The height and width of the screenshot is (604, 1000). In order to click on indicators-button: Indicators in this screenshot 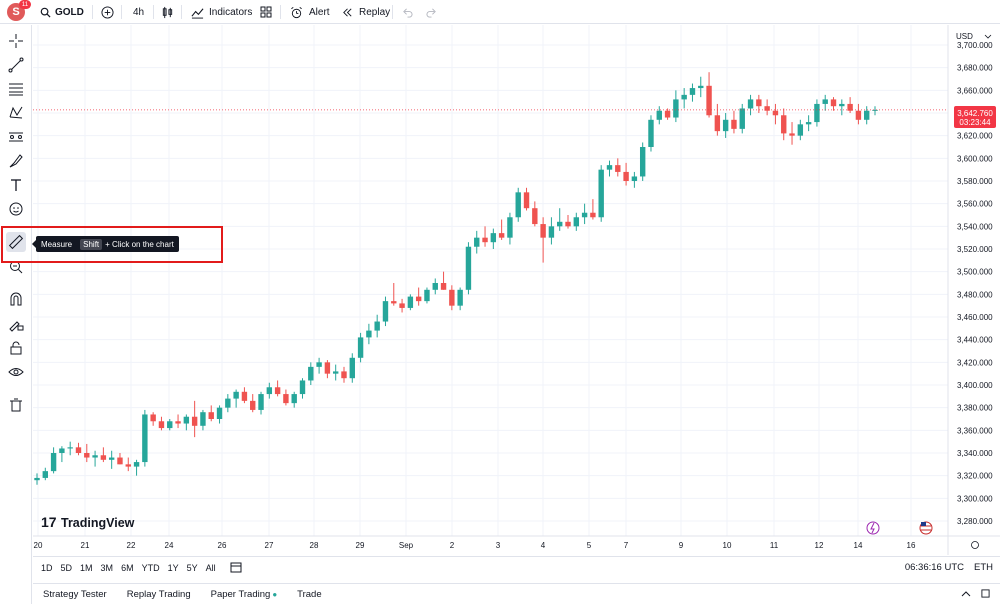, I will do `click(221, 12)`.